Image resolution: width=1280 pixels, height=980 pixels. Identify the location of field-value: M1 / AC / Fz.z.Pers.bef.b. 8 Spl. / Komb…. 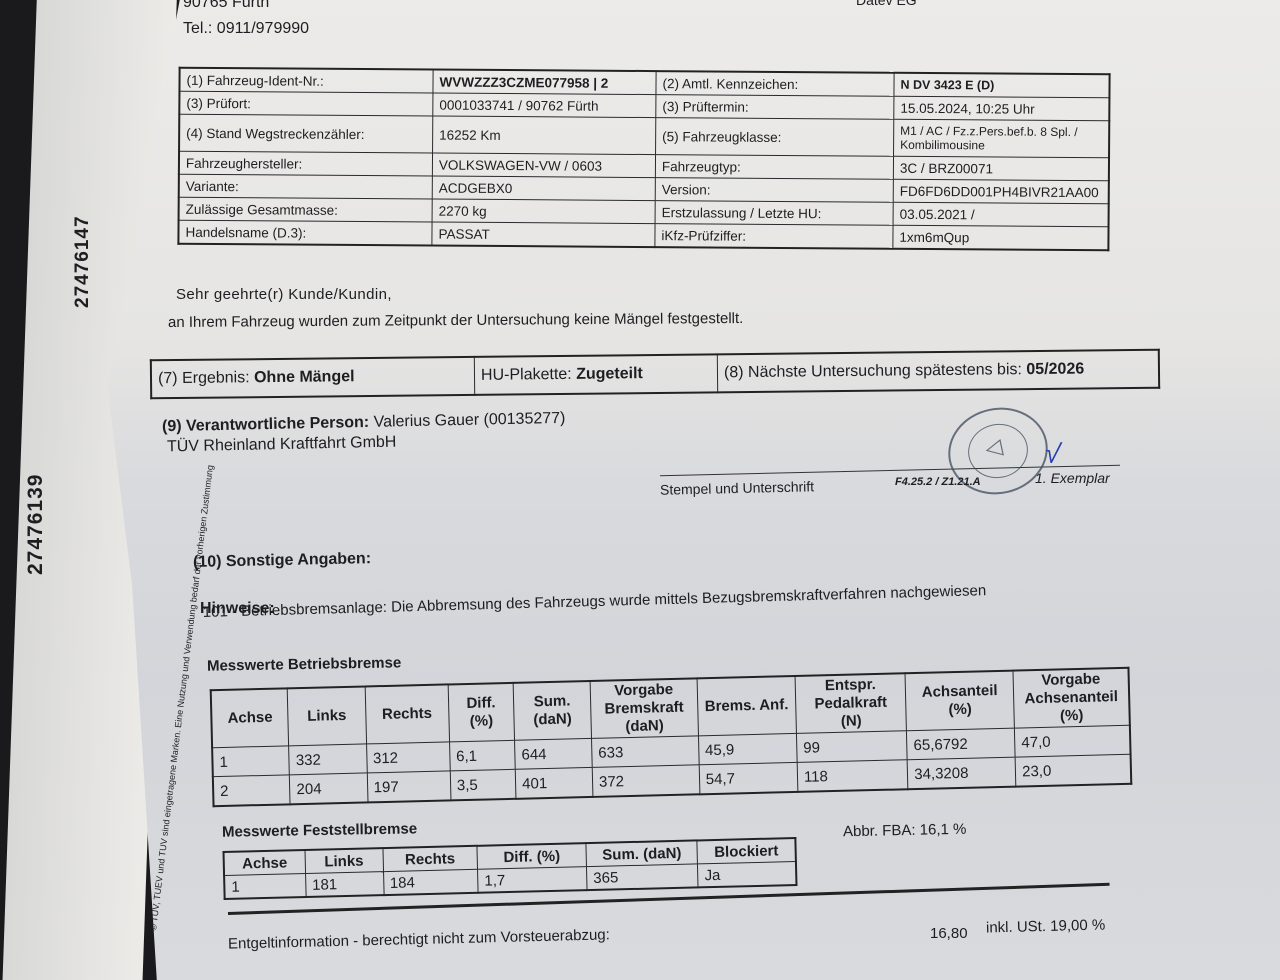
(1001, 138).